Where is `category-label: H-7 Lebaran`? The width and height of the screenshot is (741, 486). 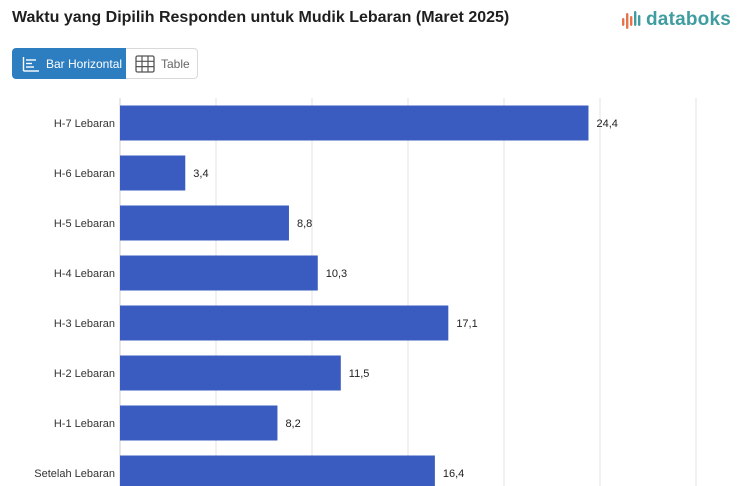
category-label: H-7 Lebaran is located at coordinates (84, 124).